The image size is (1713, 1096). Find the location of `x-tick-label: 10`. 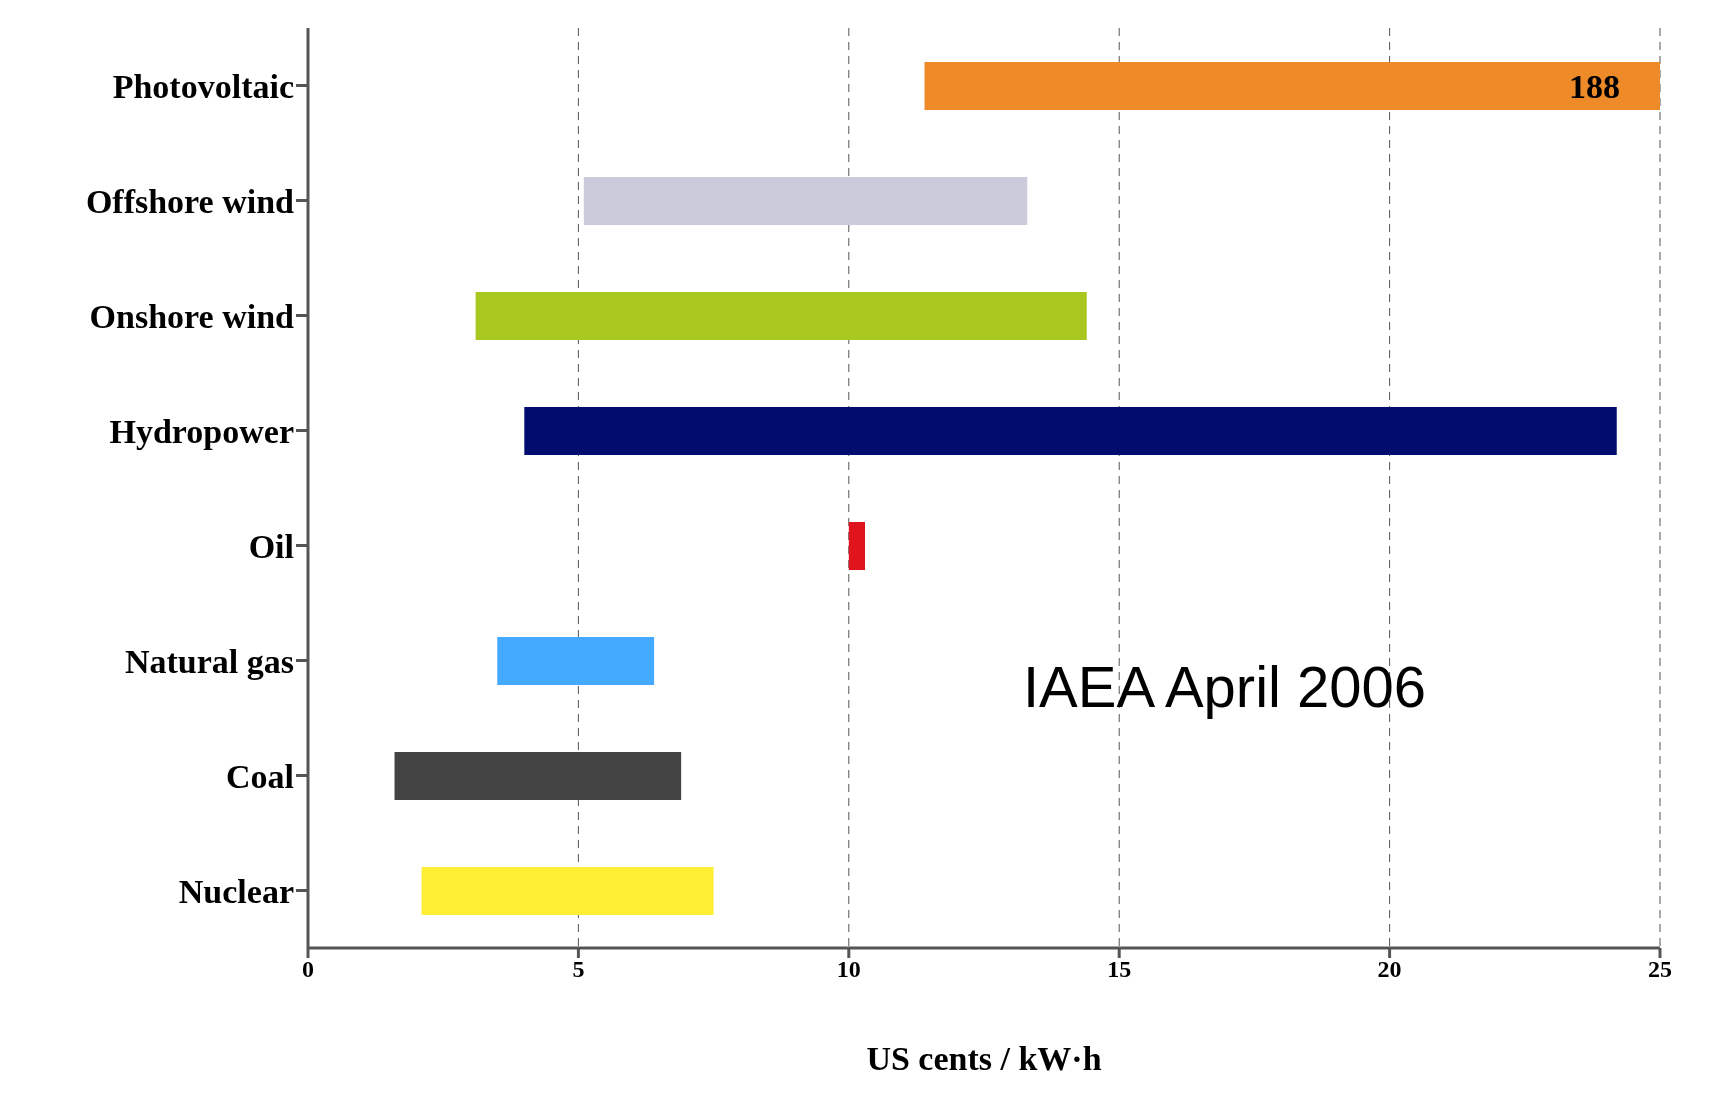

x-tick-label: 10 is located at coordinates (848, 969).